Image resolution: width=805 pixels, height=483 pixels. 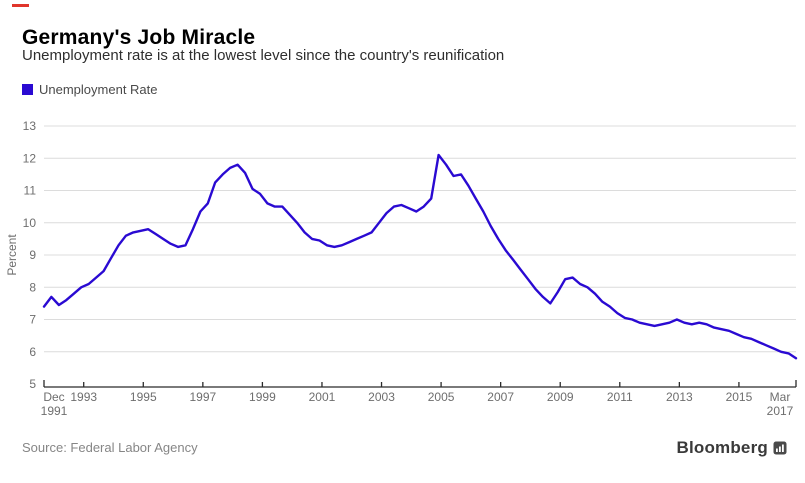 What do you see at coordinates (98, 89) in the screenshot?
I see `legend-label: Unemployment Rate` at bounding box center [98, 89].